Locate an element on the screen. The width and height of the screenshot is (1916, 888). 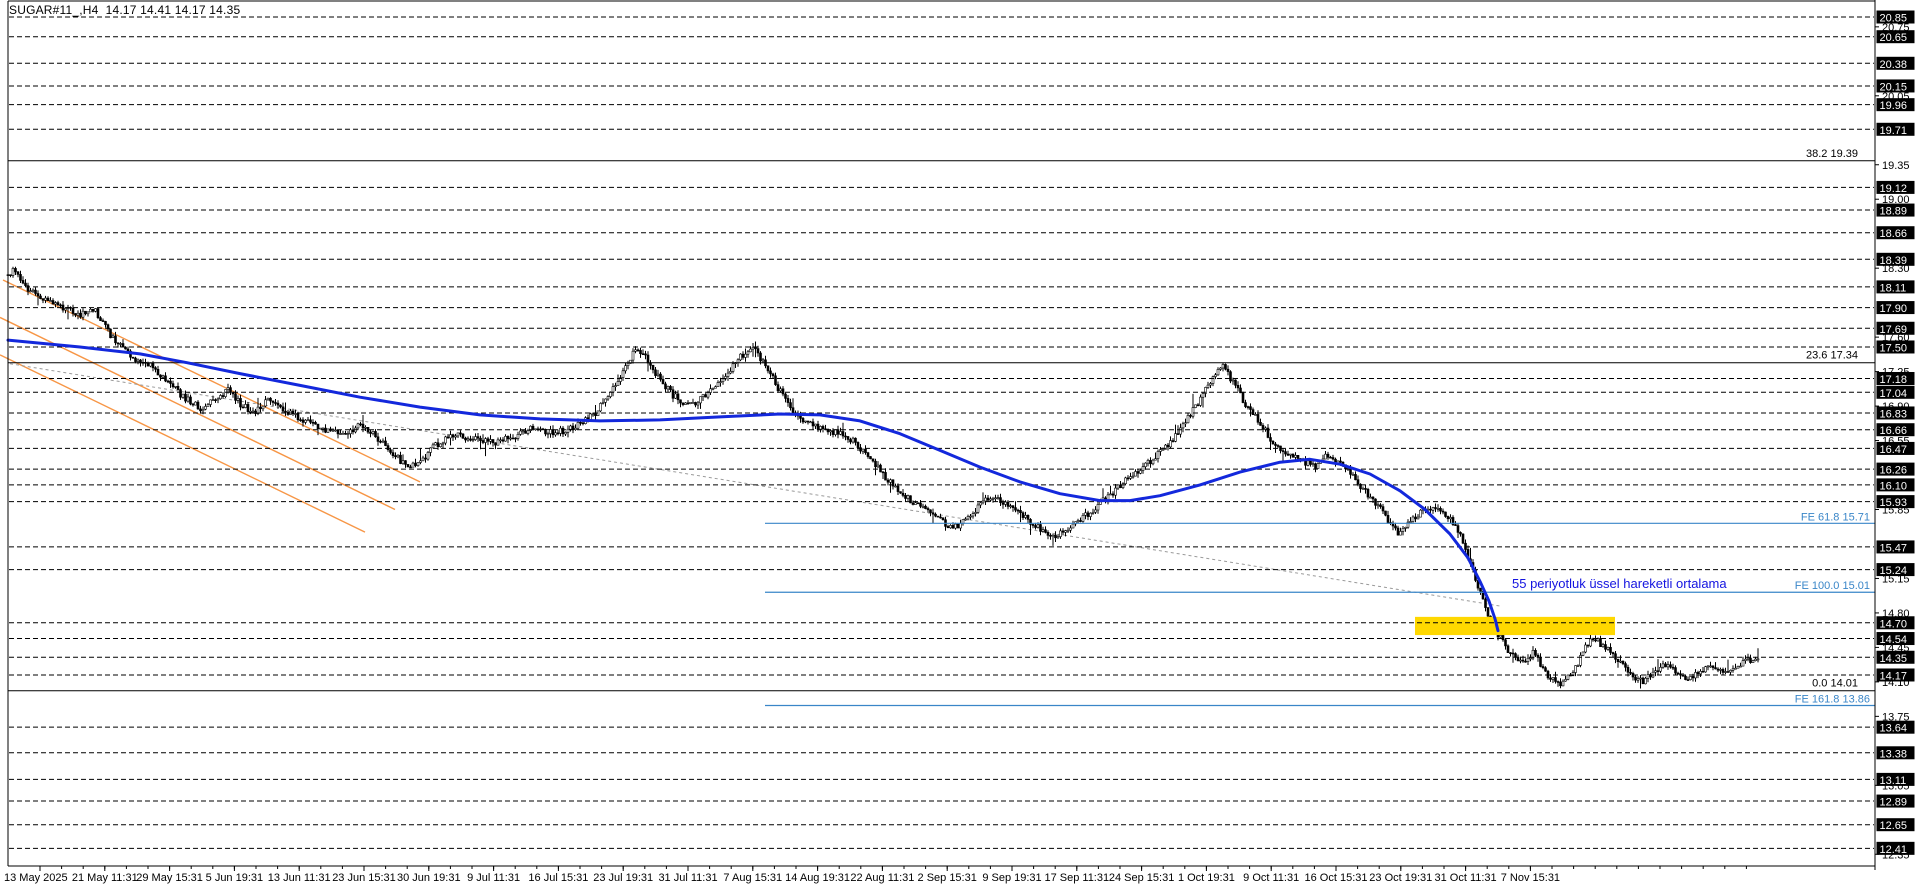
fib-retracement-label: 0.0 14.01 is located at coordinates (1835, 684).